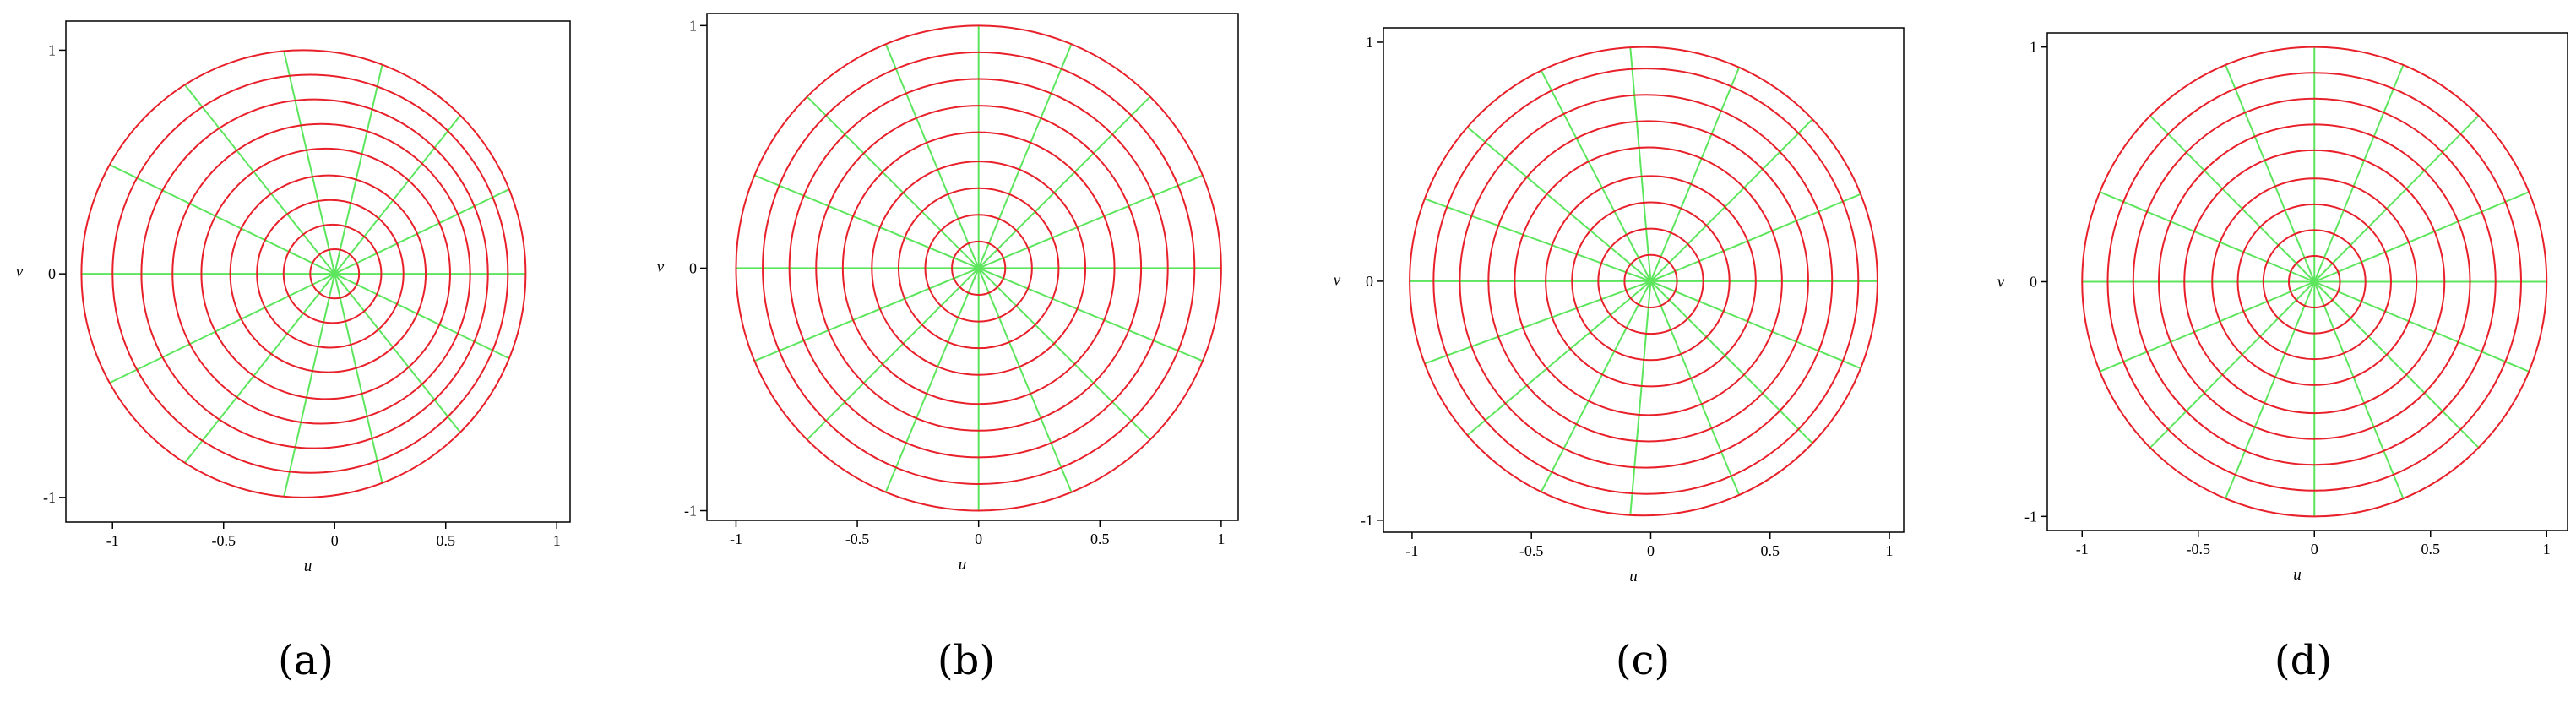  I want to click on caption: (d), so click(2303, 660).